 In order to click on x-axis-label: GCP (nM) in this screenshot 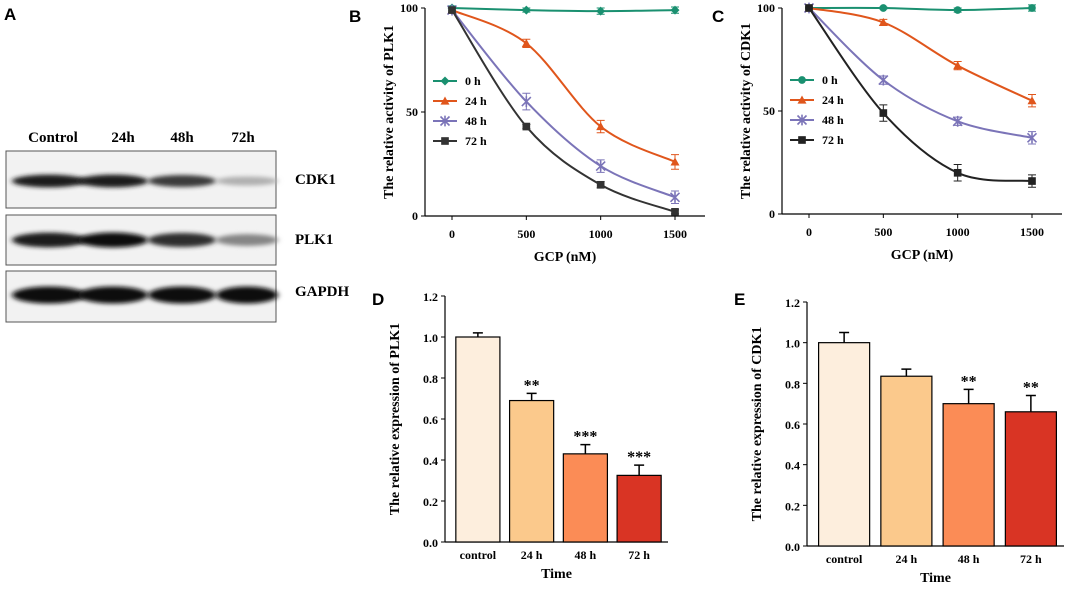, I will do `click(565, 257)`.